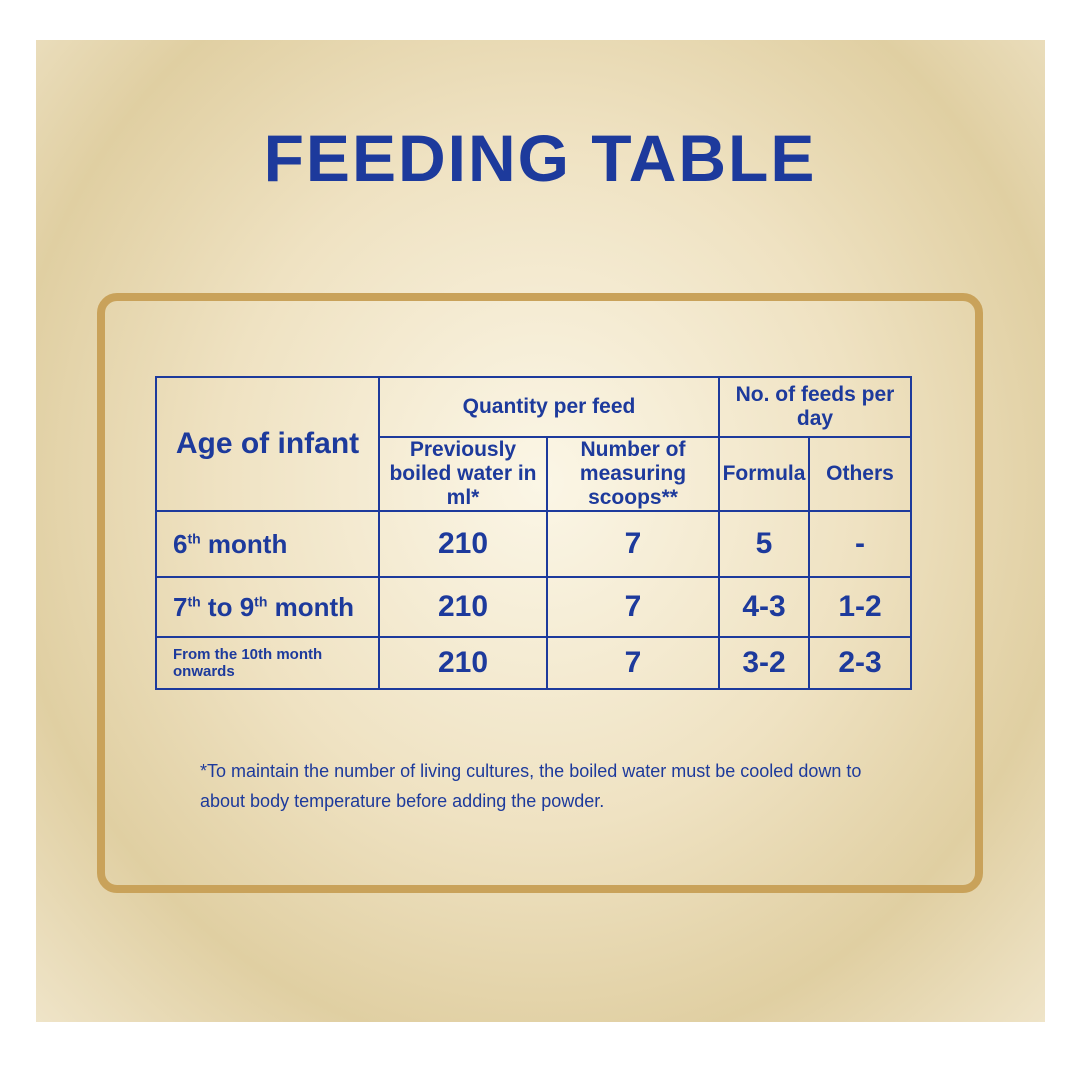  I want to click on age-cell: 7th to 9th month, so click(267, 607).